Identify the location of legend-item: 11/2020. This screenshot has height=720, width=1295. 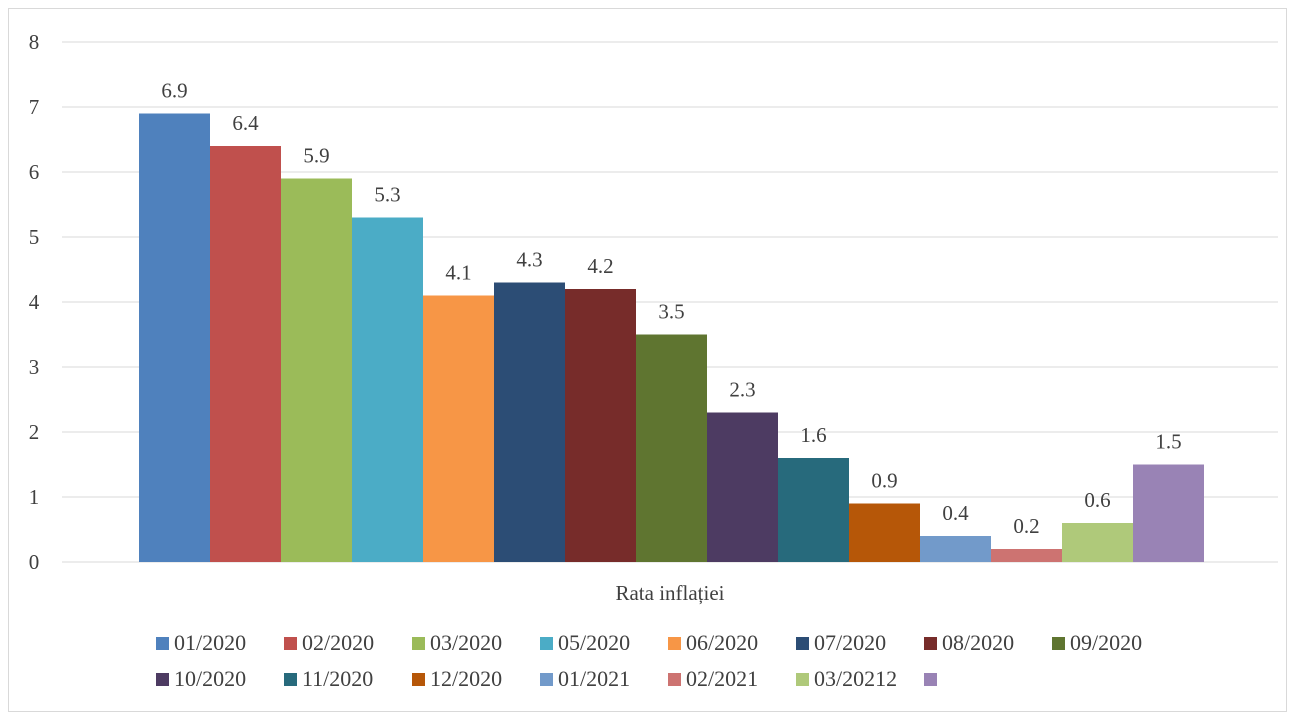
(328, 679).